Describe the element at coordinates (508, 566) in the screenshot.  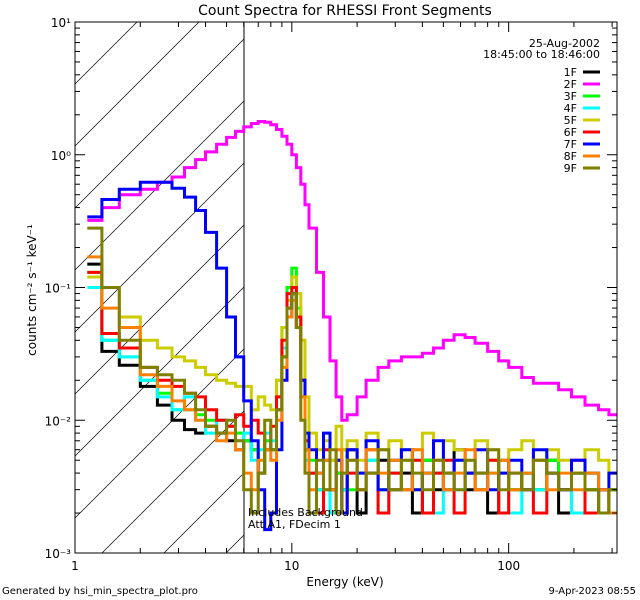
I see `x-tick-label: 100` at that location.